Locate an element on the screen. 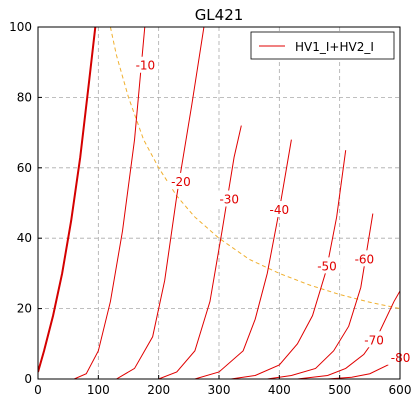 Image resolution: width=417 pixels, height=400 pixels. curve-label: -70 is located at coordinates (374, 340).